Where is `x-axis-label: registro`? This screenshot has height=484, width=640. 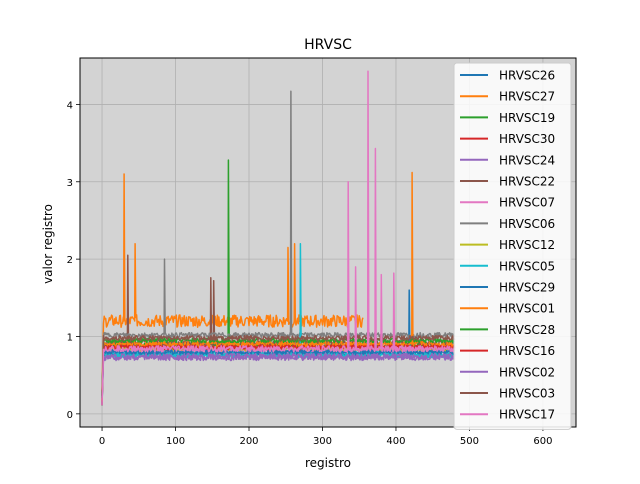 x-axis-label: registro is located at coordinates (328, 463).